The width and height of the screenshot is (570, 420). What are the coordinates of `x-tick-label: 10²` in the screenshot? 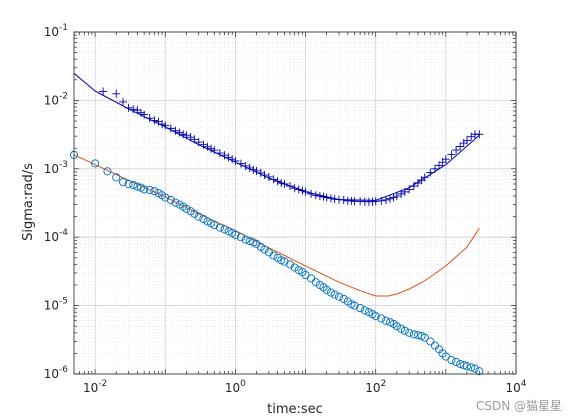 It's located at (375, 387).